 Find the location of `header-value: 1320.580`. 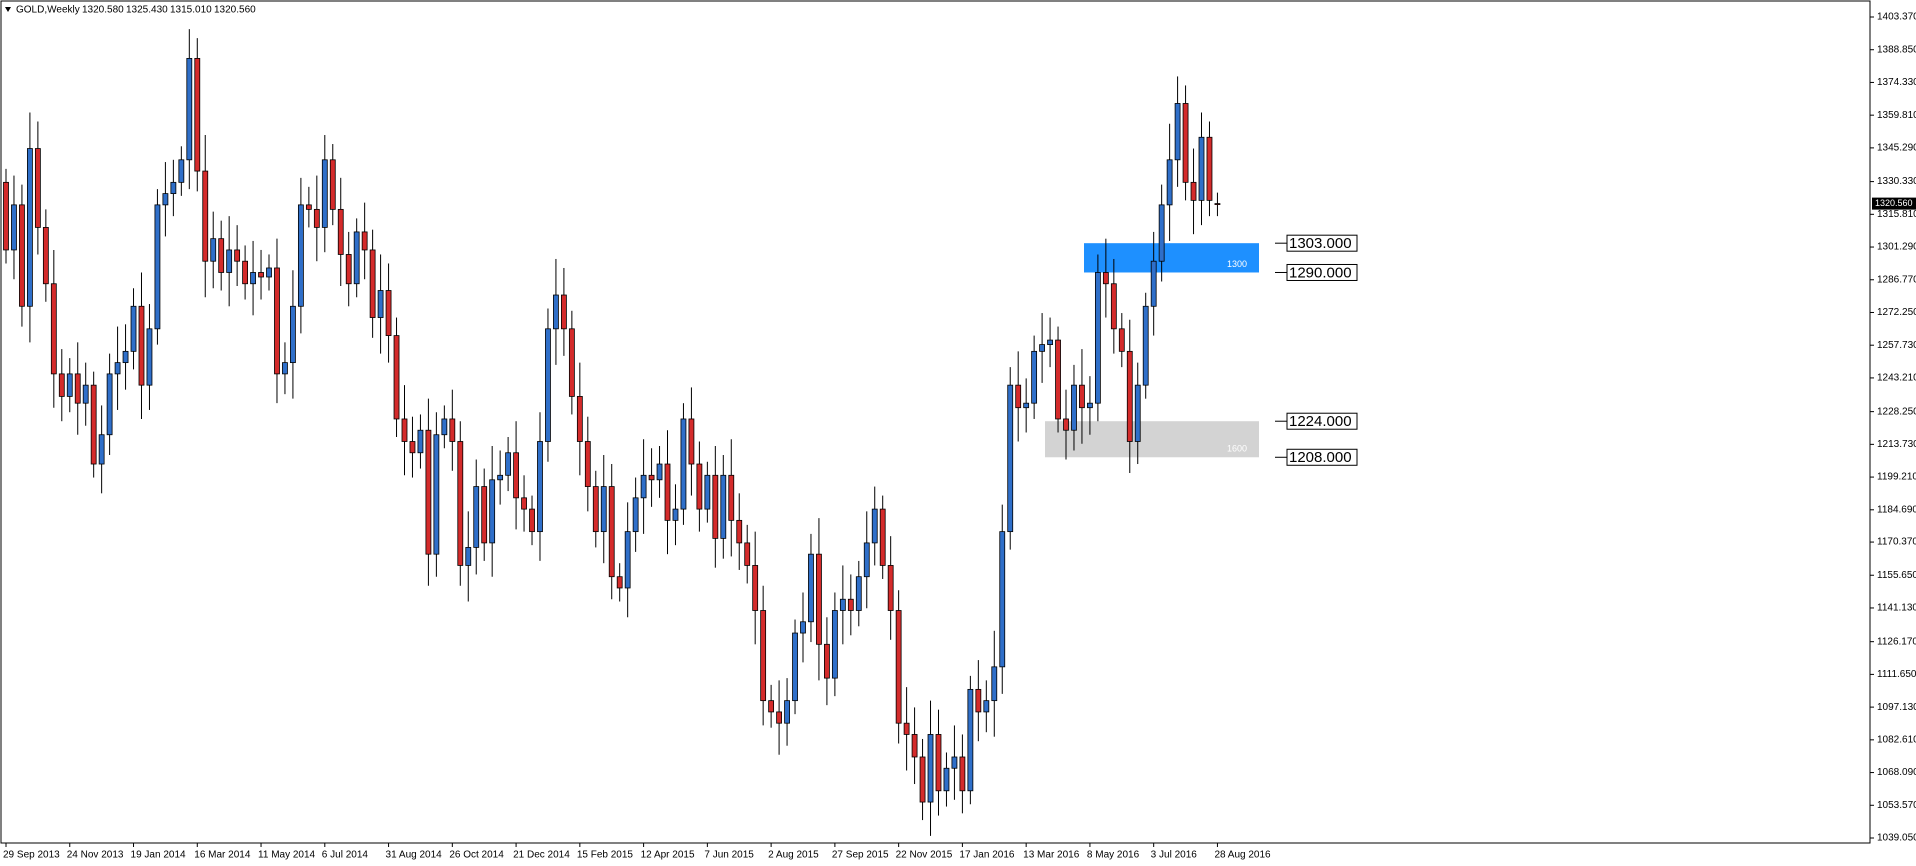

header-value: 1320.580 is located at coordinates (103, 10).